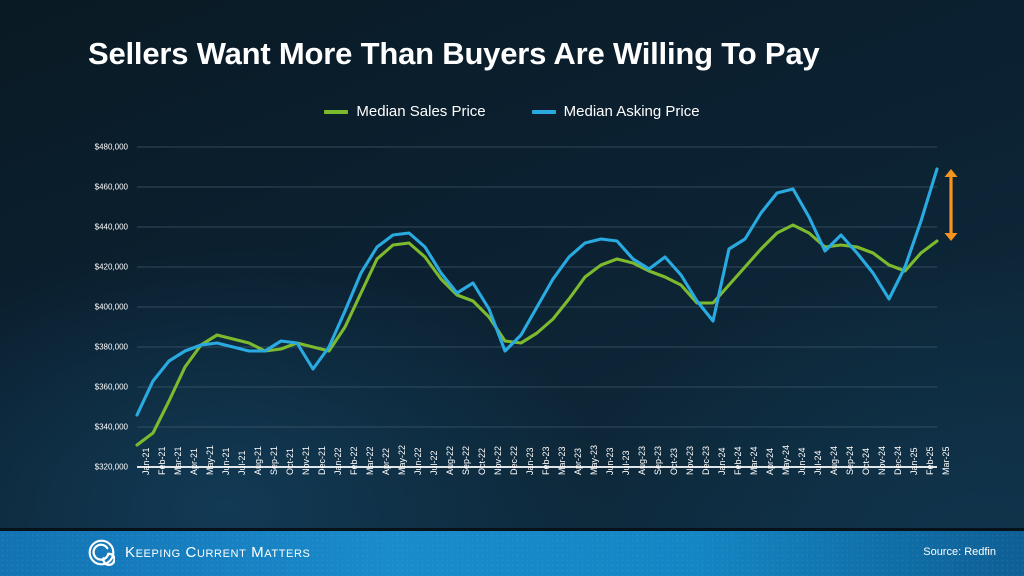  What do you see at coordinates (930, 460) in the screenshot?
I see `x-axis-tick-label: Feb-25` at bounding box center [930, 460].